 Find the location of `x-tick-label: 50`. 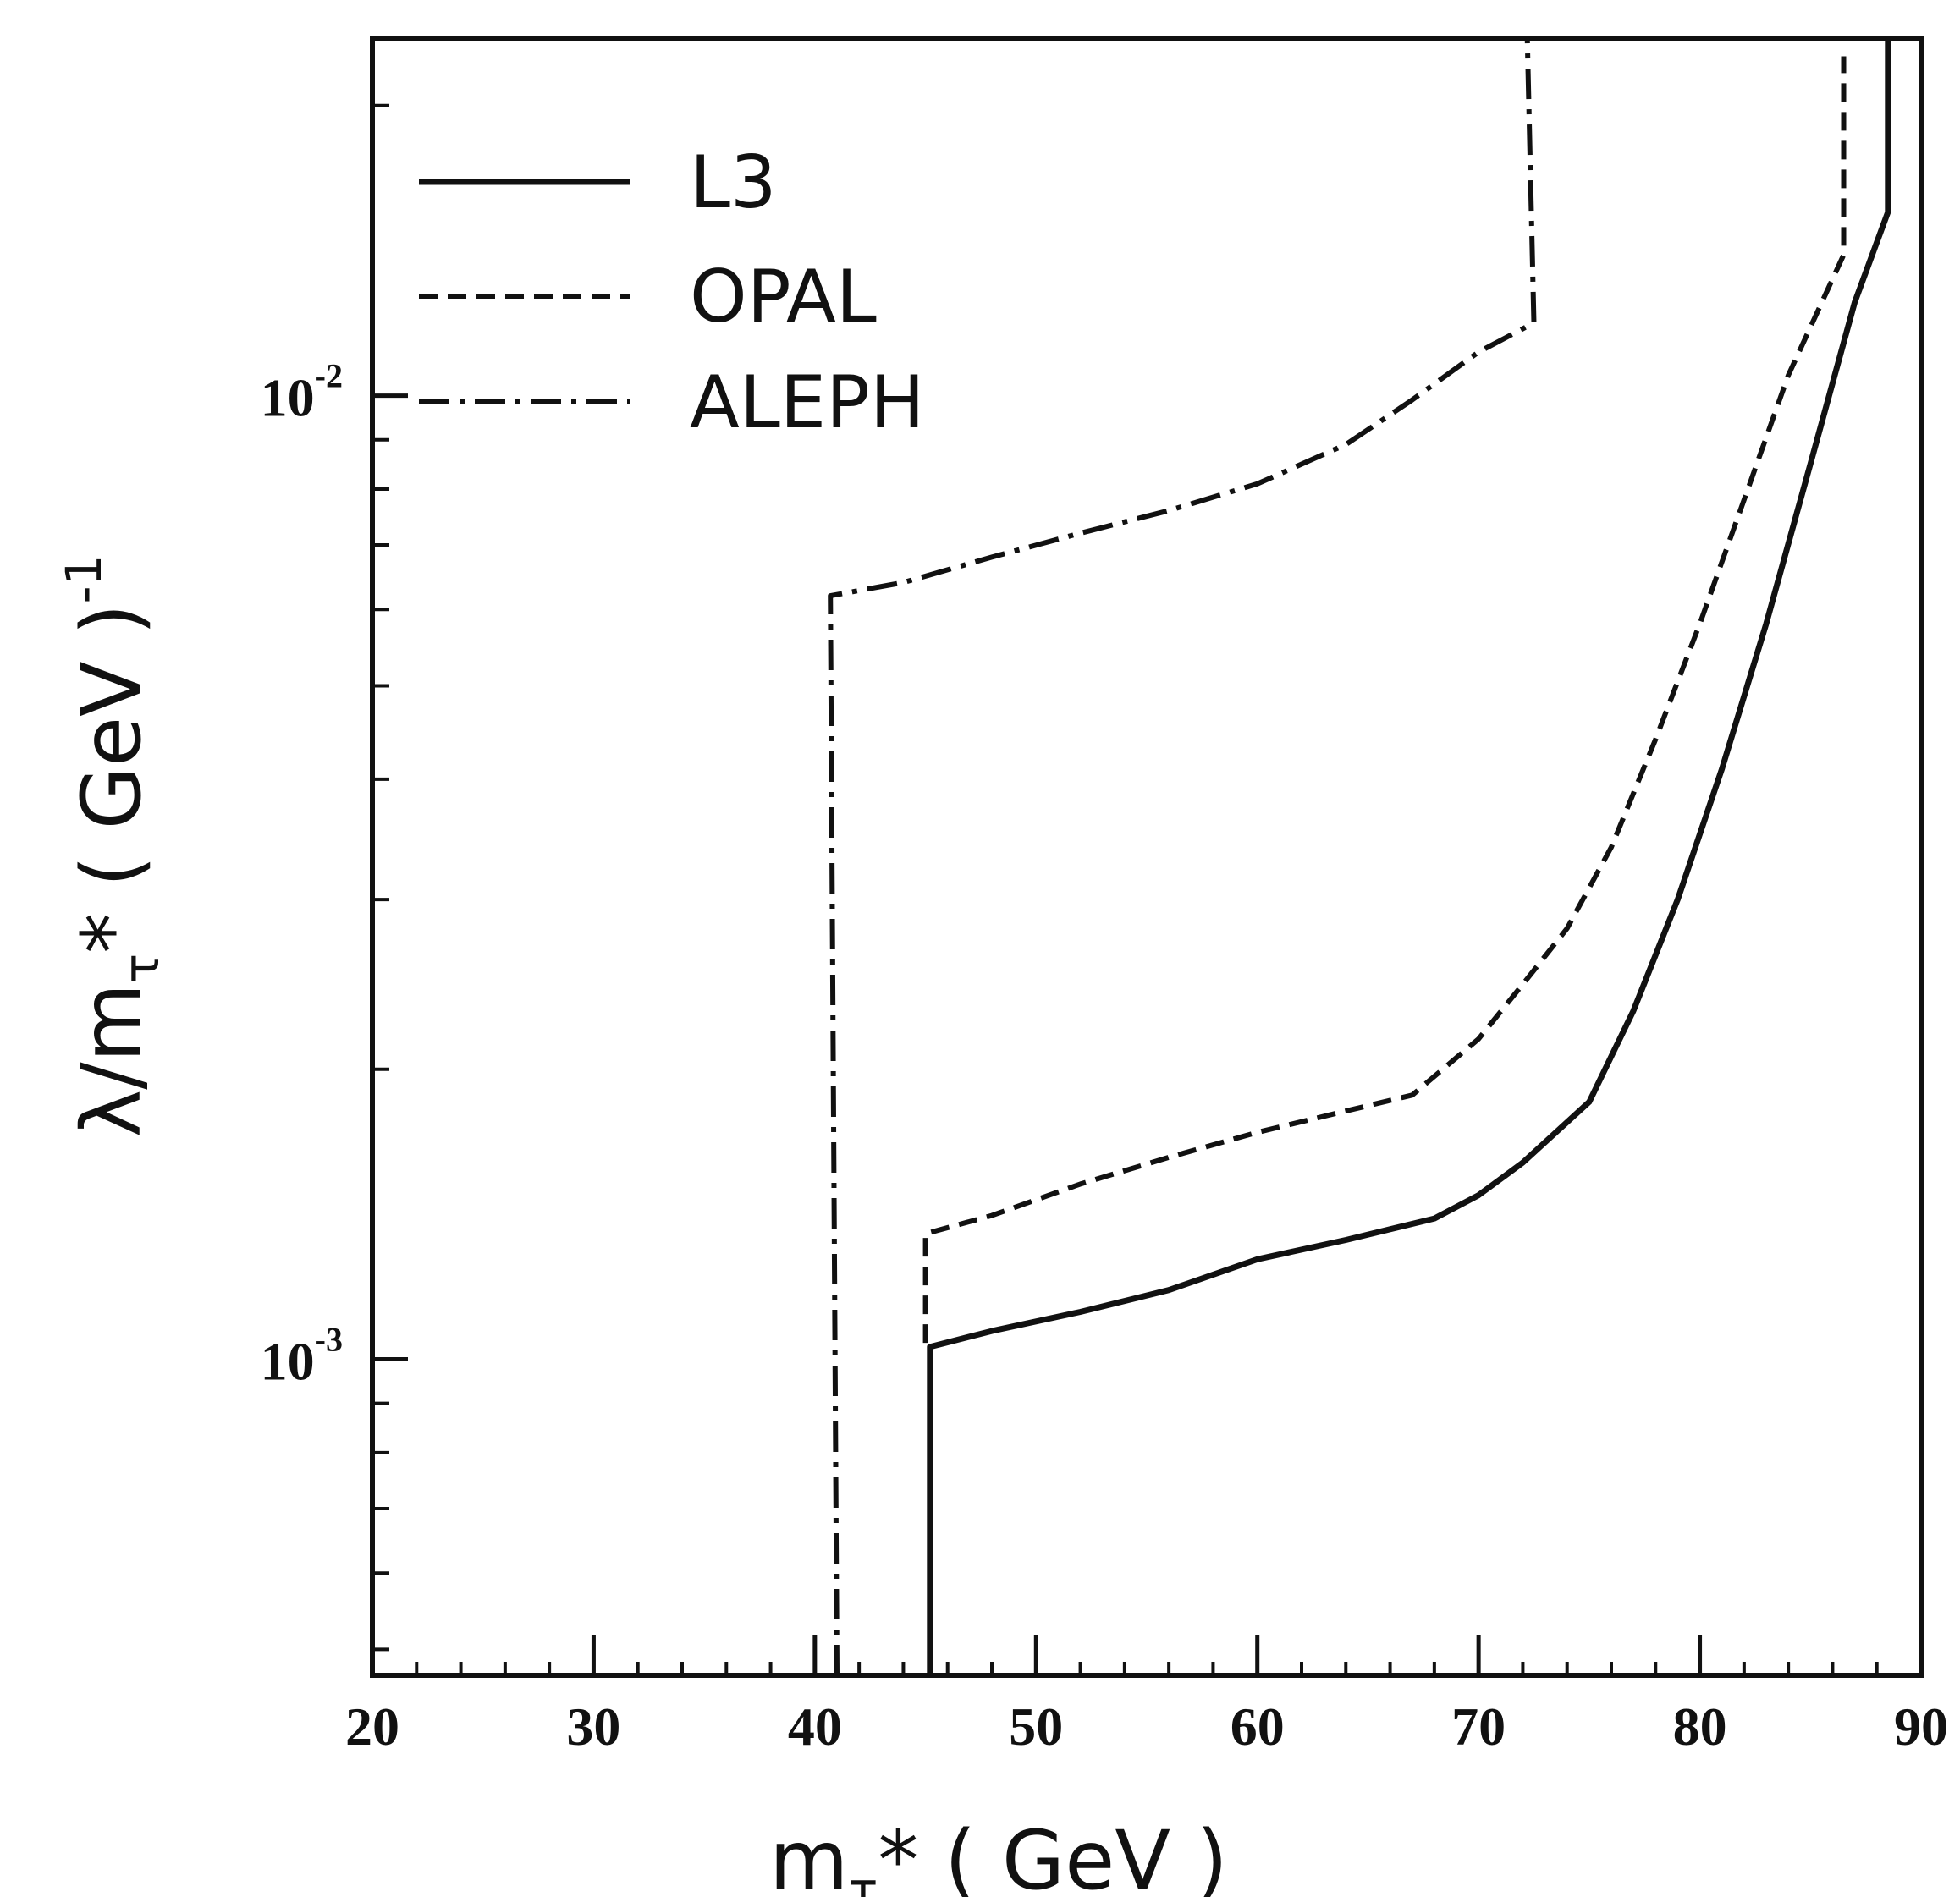

x-tick-label: 50 is located at coordinates (1036, 1726).